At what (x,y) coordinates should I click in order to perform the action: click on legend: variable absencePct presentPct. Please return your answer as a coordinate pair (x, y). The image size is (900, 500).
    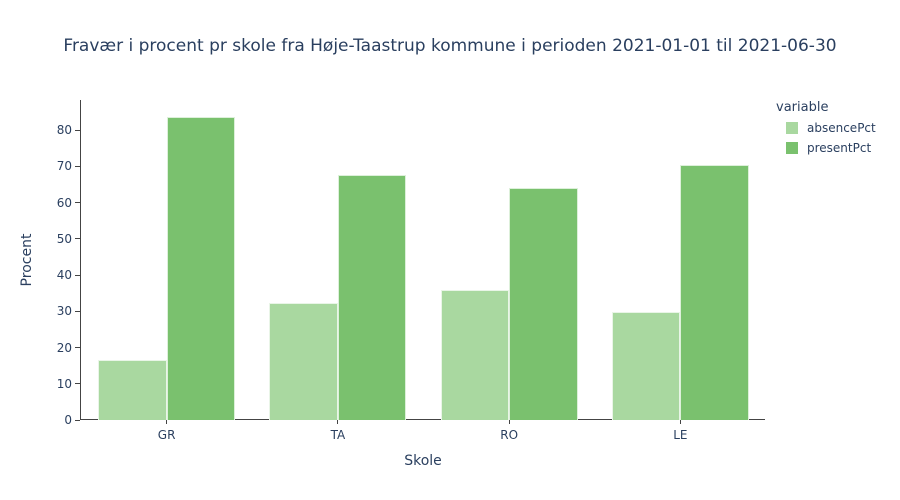
    Looking at the image, I should click on (826, 130).